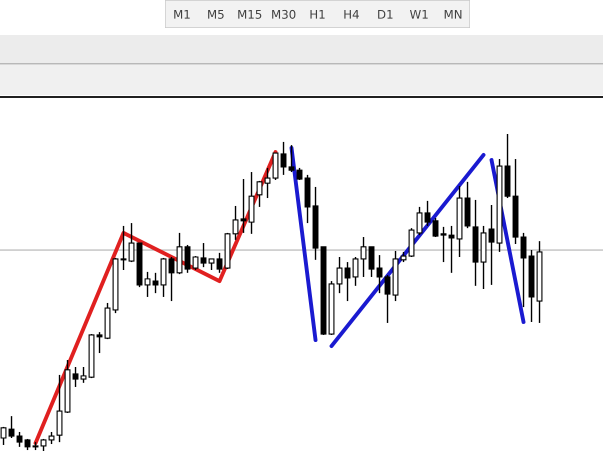 This screenshot has height=463, width=603. Describe the element at coordinates (284, 14) in the screenshot. I see `text: M30` at that location.